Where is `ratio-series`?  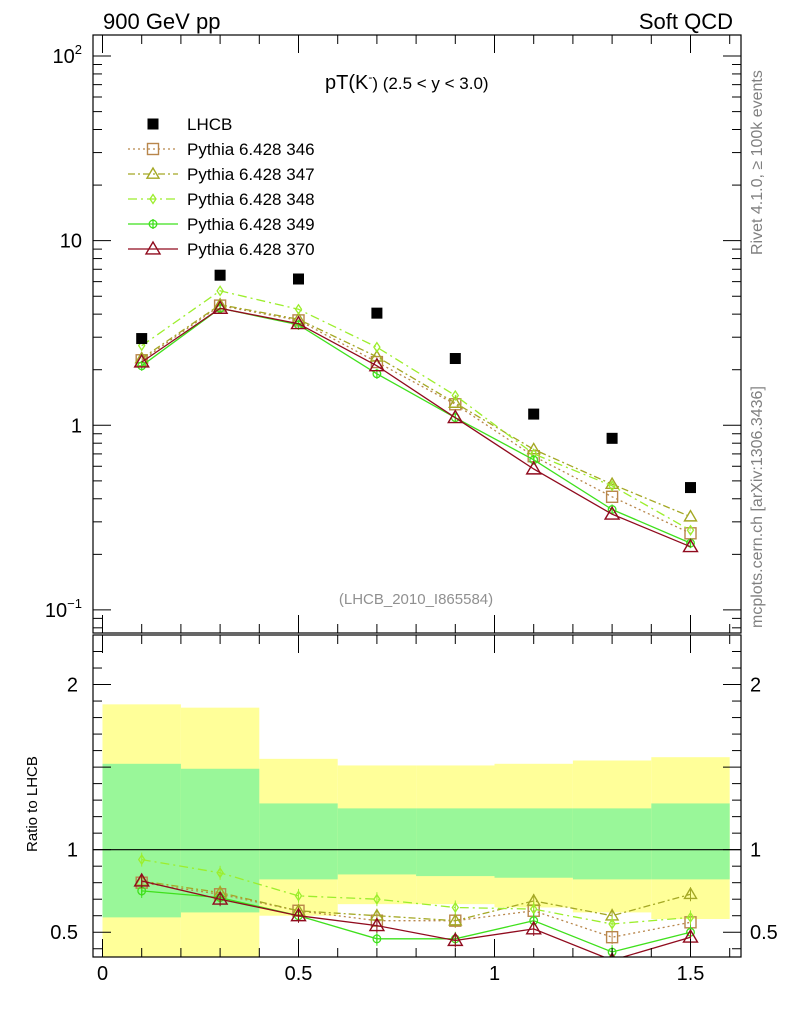
ratio-series is located at coordinates (416, 904).